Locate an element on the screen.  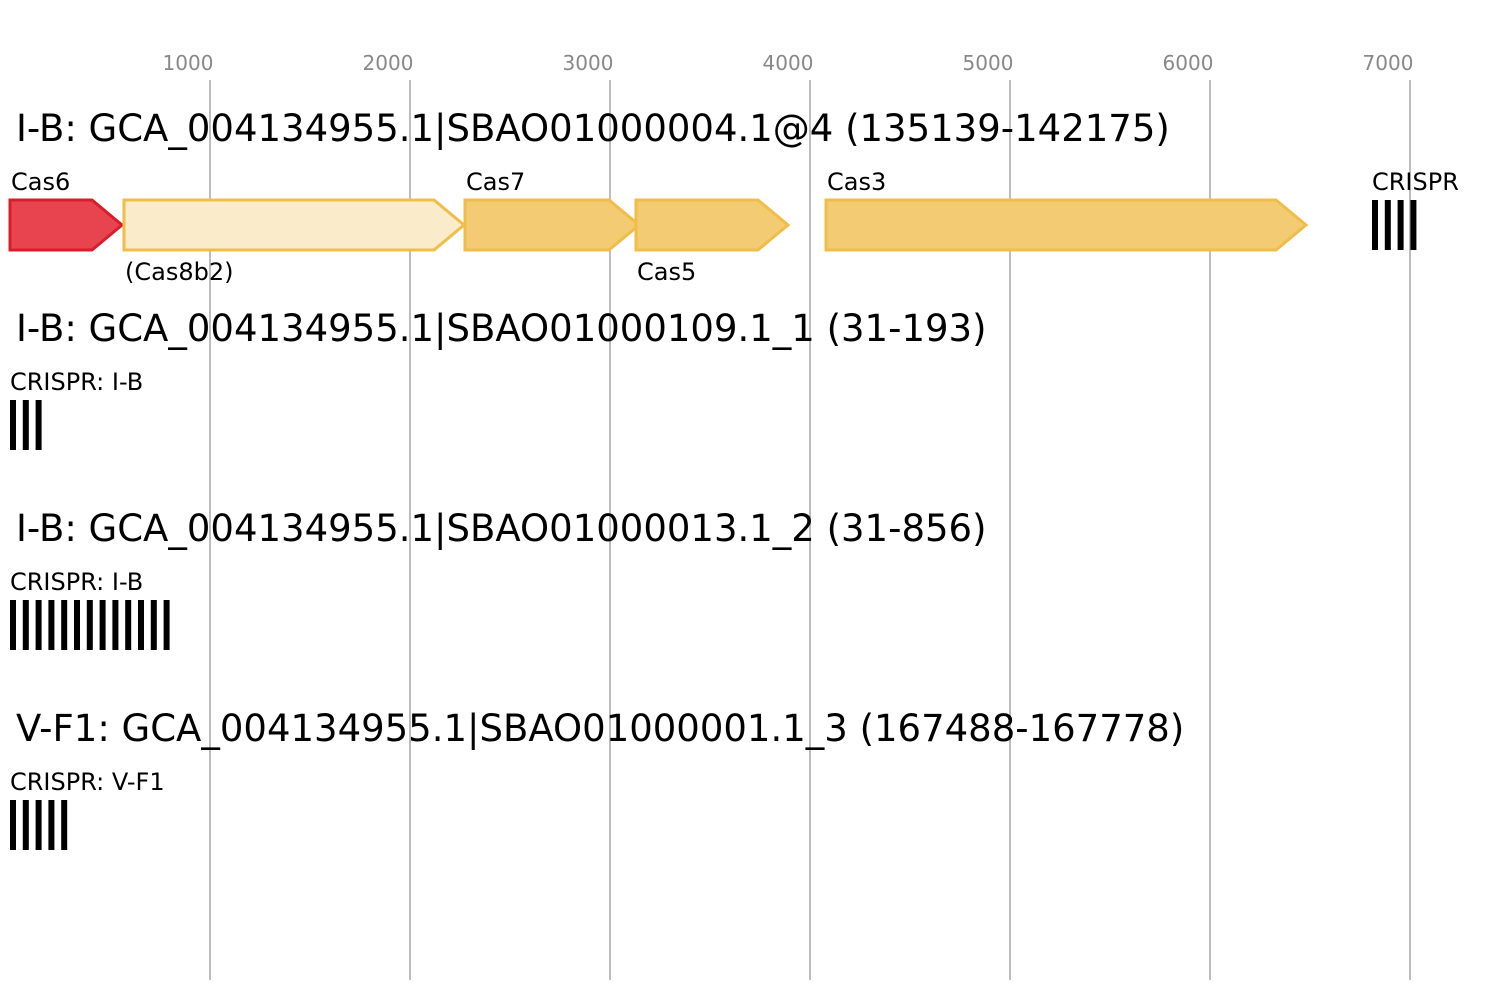
gene-label: Cas5 is located at coordinates (666, 272).